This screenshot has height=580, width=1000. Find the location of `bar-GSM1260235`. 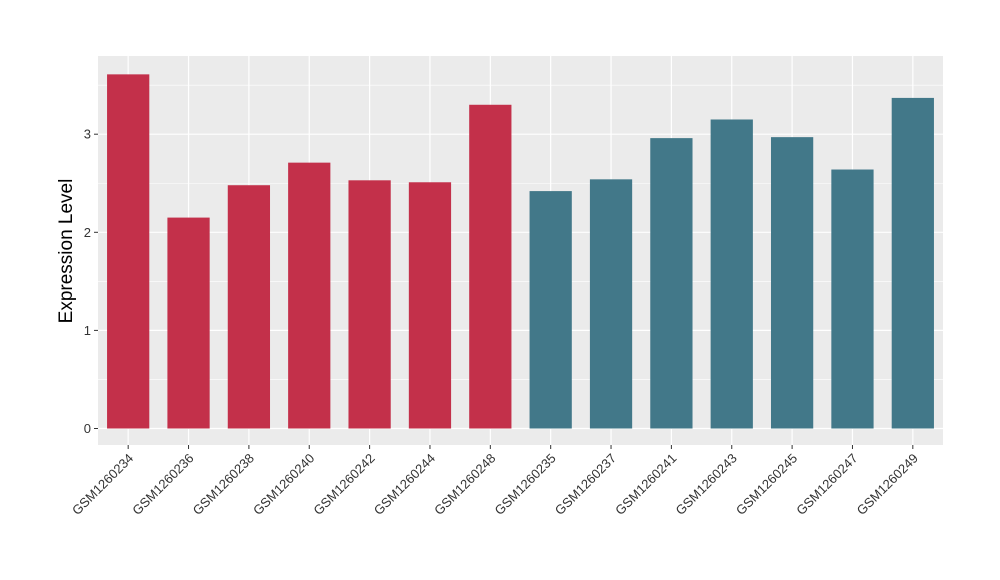

bar-GSM1260235 is located at coordinates (550, 310).